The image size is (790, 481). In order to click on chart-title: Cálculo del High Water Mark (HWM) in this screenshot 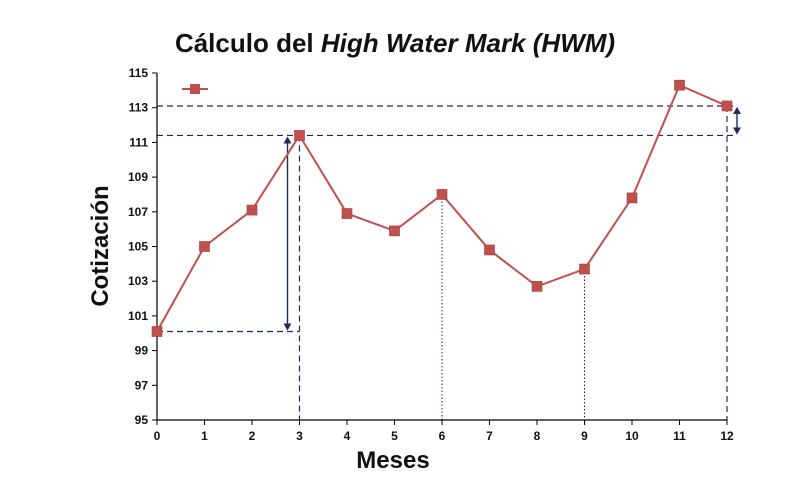, I will do `click(395, 43)`.